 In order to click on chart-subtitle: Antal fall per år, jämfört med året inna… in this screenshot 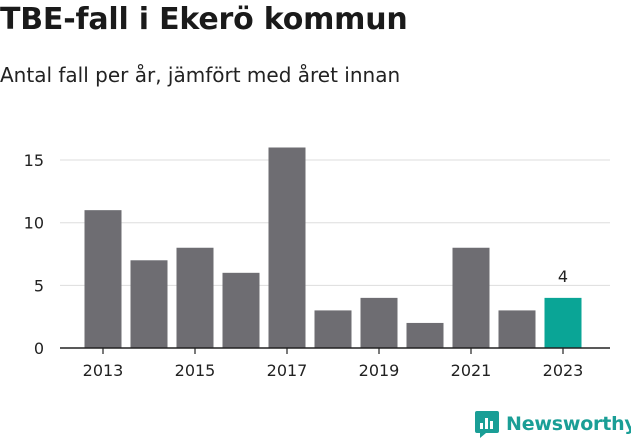, I will do `click(200, 75)`.